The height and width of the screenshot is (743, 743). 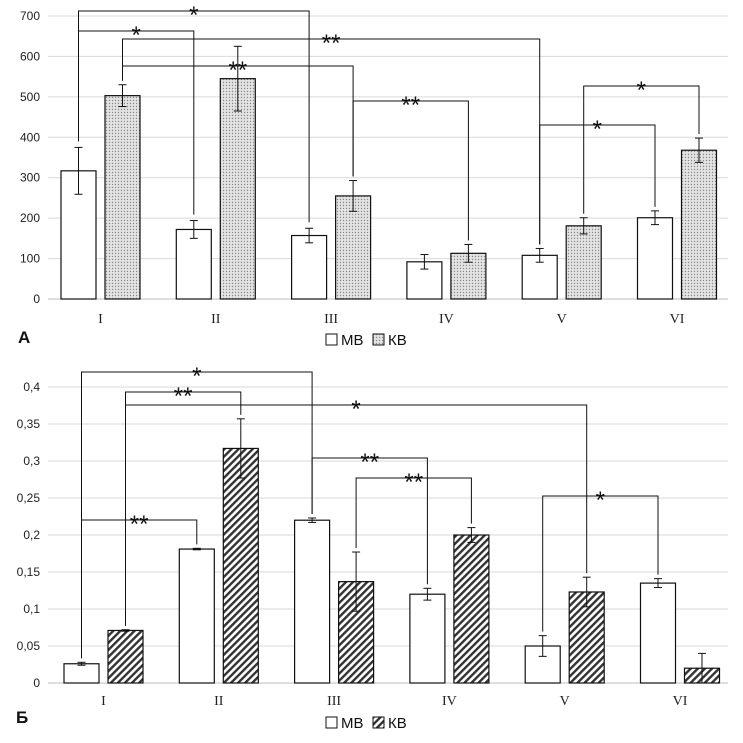 What do you see at coordinates (31, 387) in the screenshot?
I see `y-tick-label: 0,4` at bounding box center [31, 387].